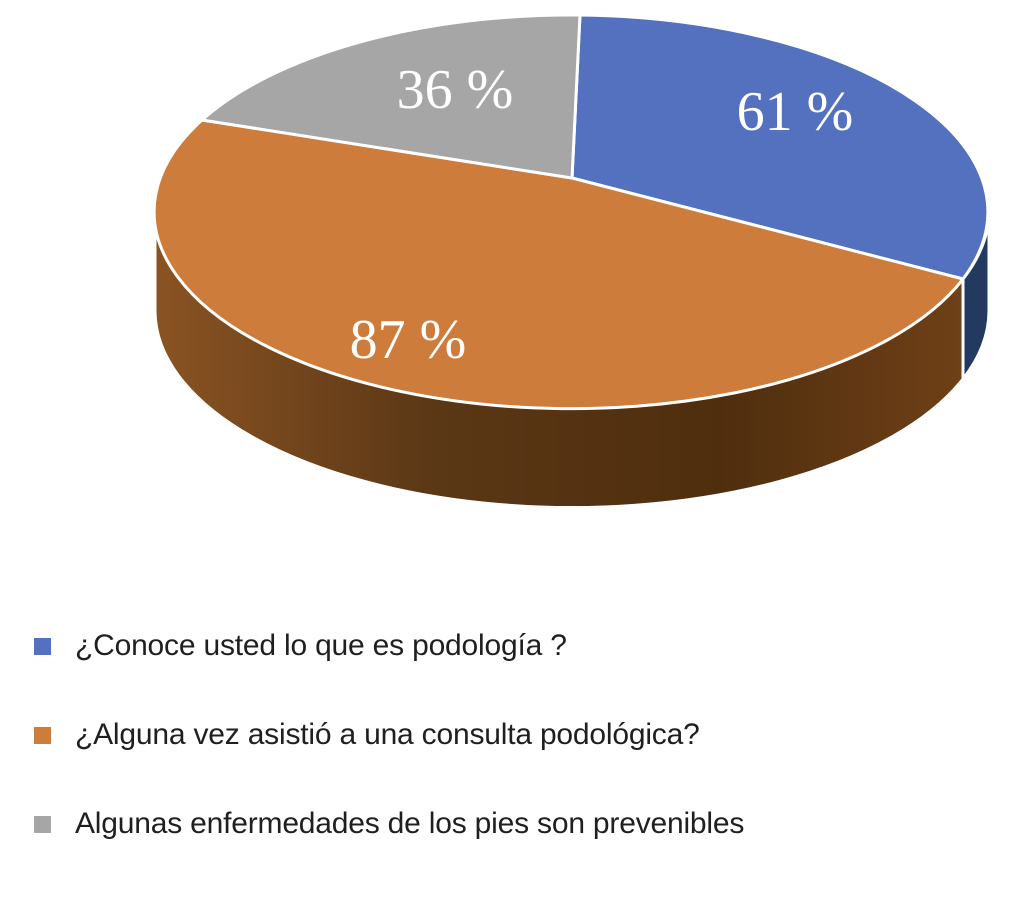  Describe the element at coordinates (795, 112) in the screenshot. I see `data-label-blue: 61 %` at that location.